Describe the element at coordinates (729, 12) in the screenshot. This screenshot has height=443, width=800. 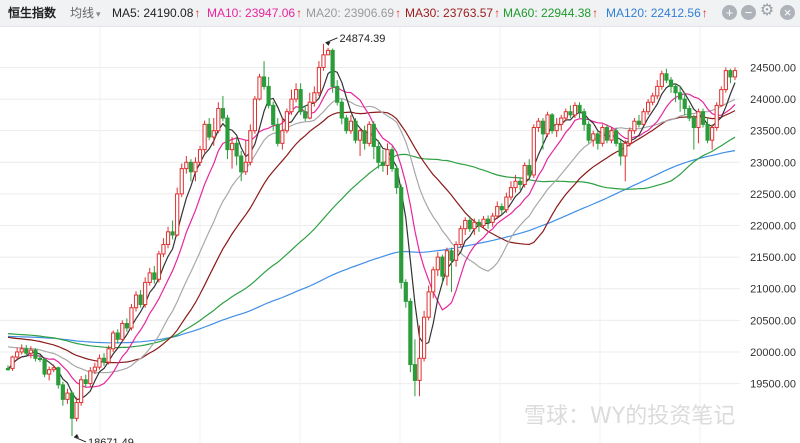
I see `zoom-in-icon: +` at that location.